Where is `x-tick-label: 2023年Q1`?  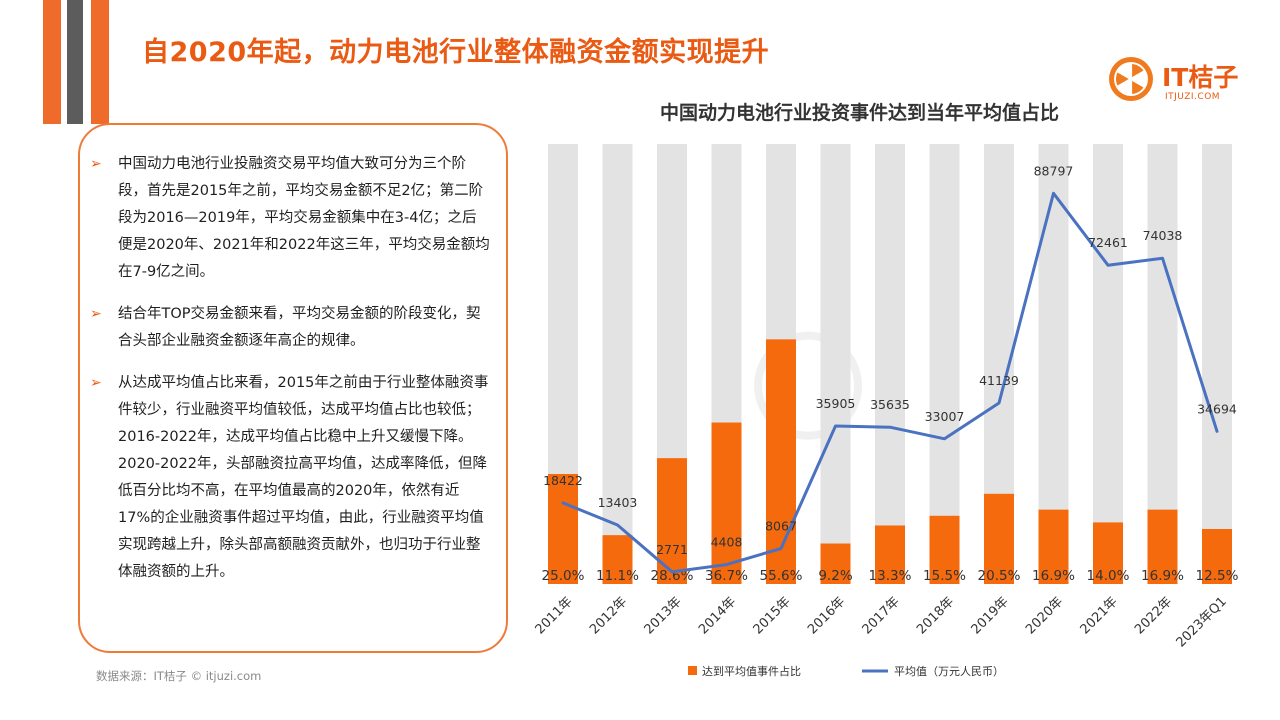
x-tick-label: 2023年Q1 is located at coordinates (1202, 622).